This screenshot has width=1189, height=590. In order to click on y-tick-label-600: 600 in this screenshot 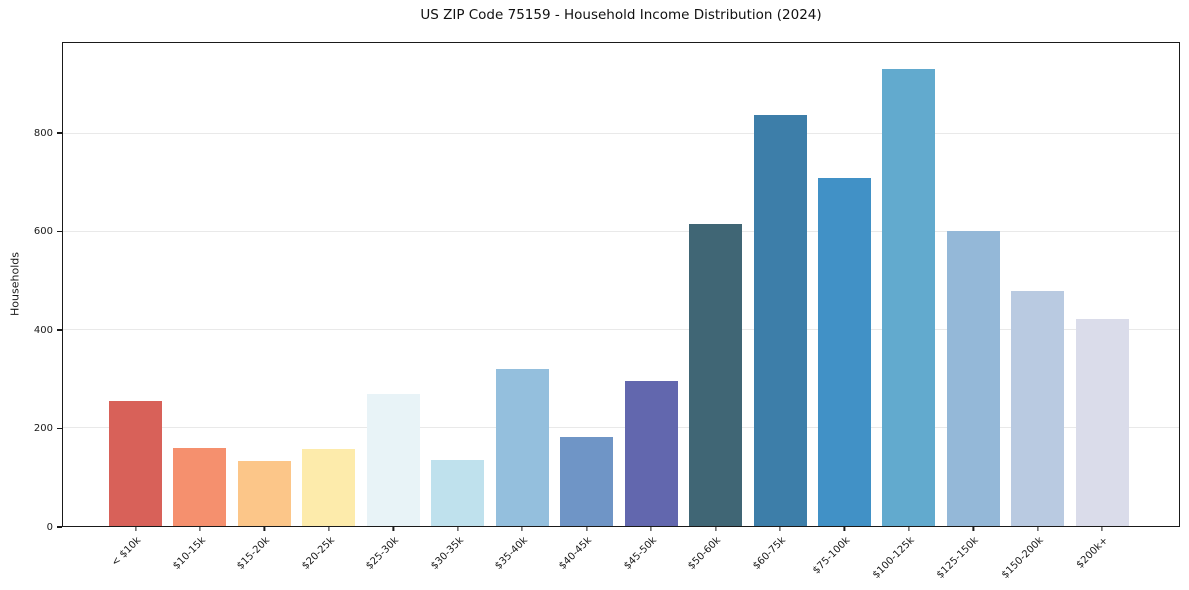, I will do `click(43, 232)`.